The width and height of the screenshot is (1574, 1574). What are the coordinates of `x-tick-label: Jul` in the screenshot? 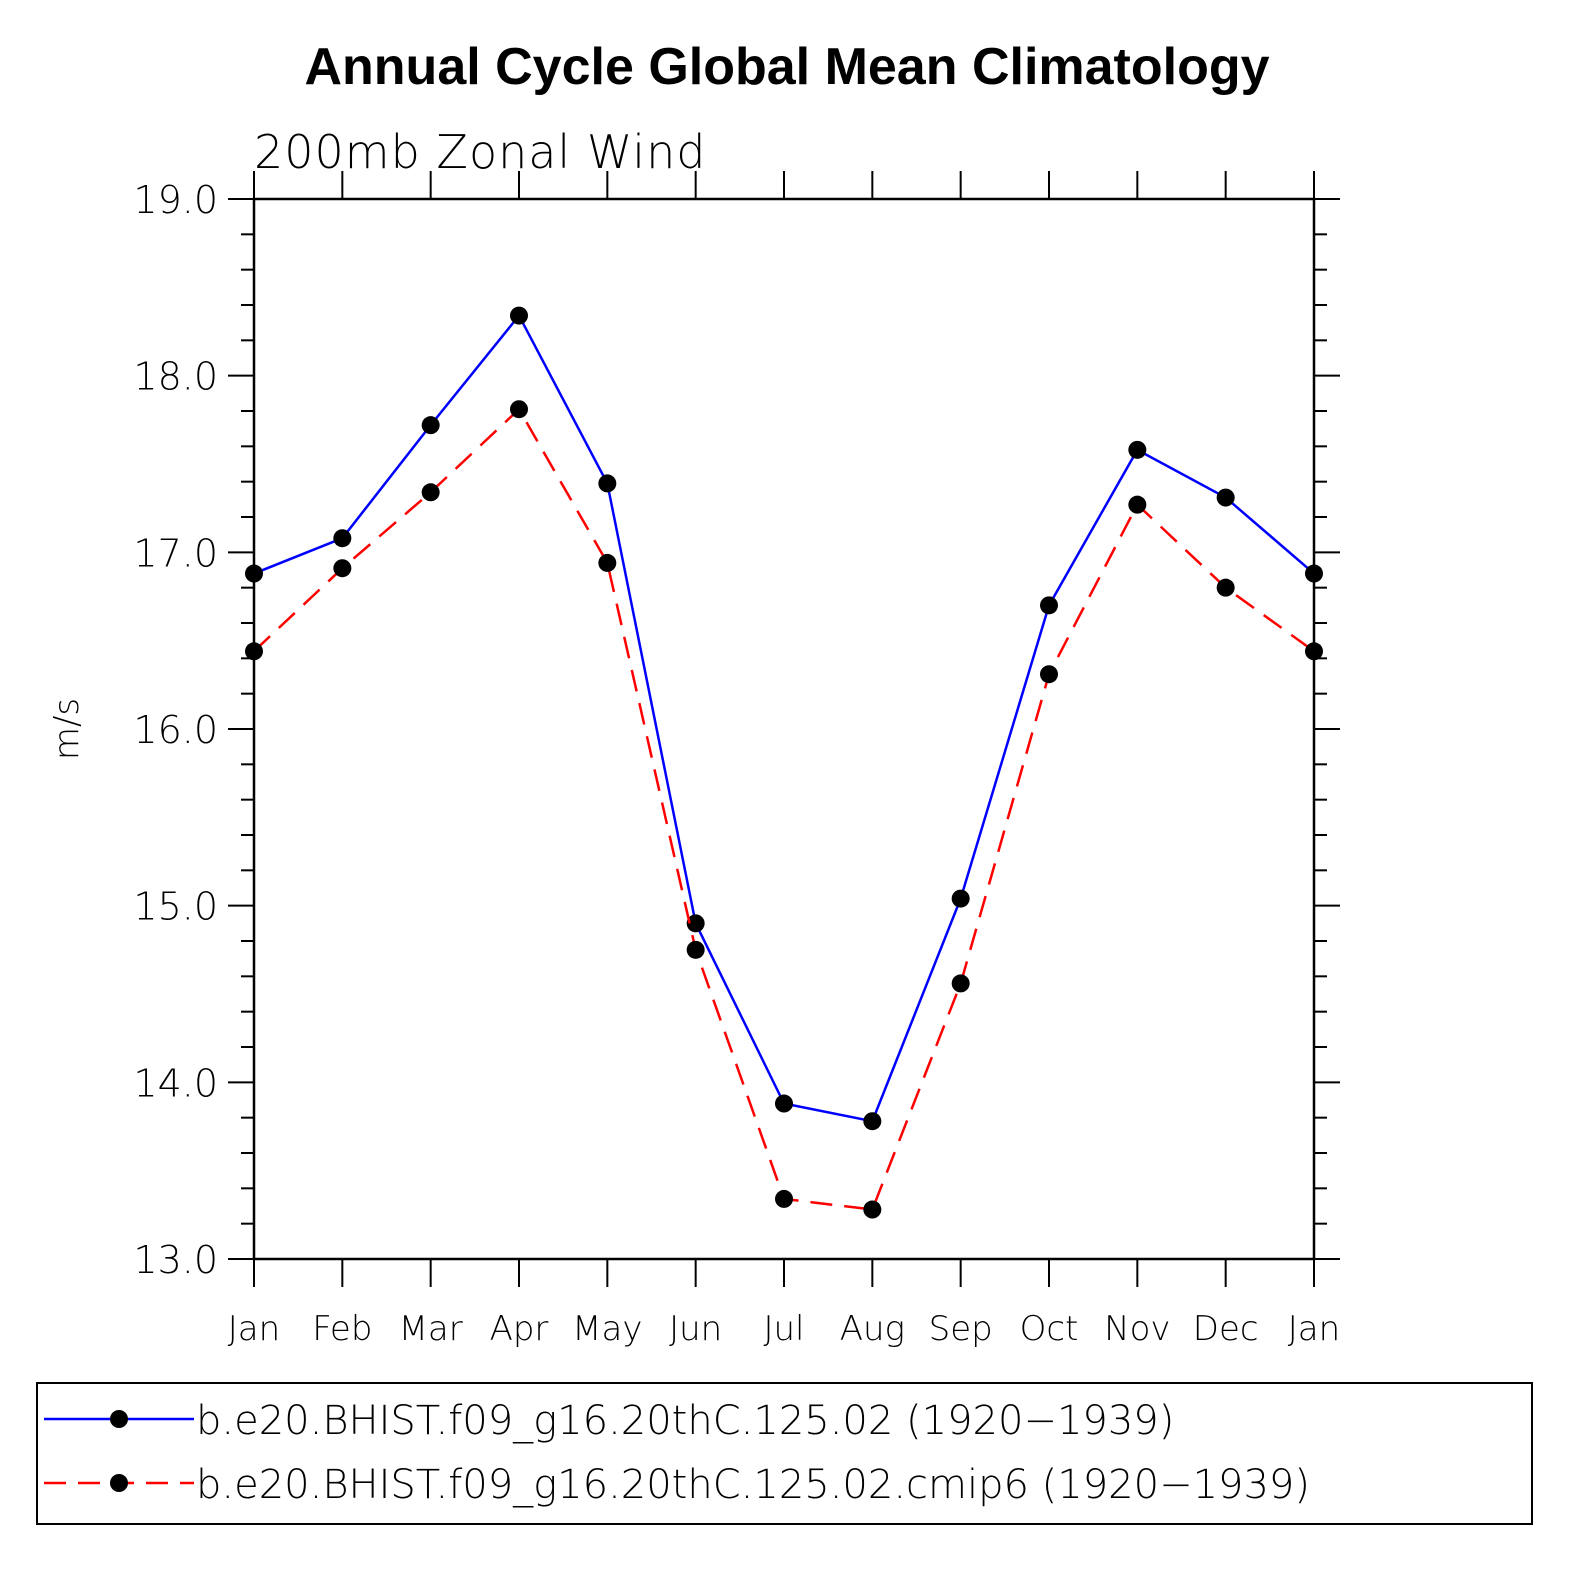 It's located at (783, 1329).